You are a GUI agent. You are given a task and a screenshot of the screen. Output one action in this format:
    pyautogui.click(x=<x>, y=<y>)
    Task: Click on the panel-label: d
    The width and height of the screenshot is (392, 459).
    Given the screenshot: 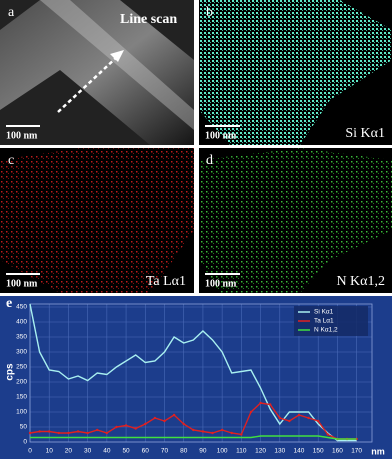 What is the action you would take?
    pyautogui.click(x=209, y=160)
    